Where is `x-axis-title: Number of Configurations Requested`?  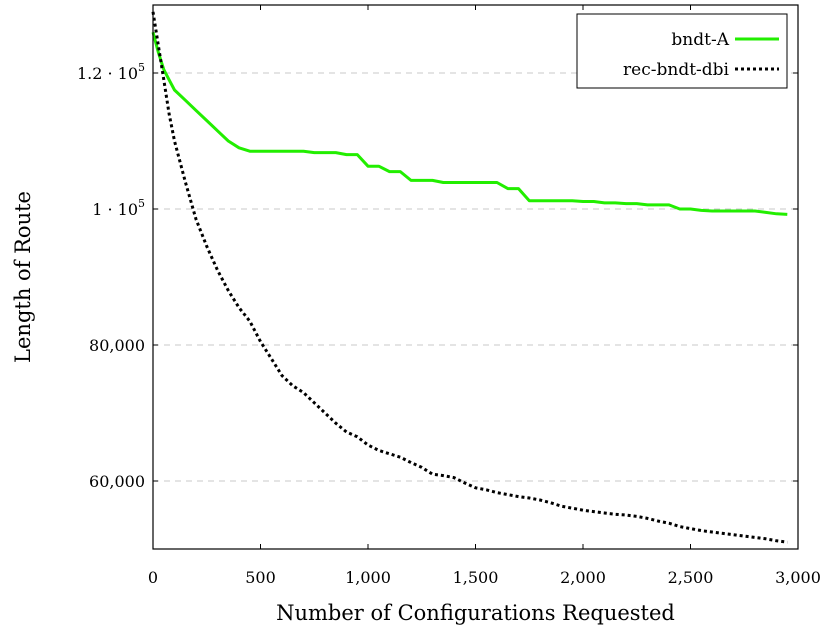
x-axis-title: Number of Configurations Requested is located at coordinates (475, 613).